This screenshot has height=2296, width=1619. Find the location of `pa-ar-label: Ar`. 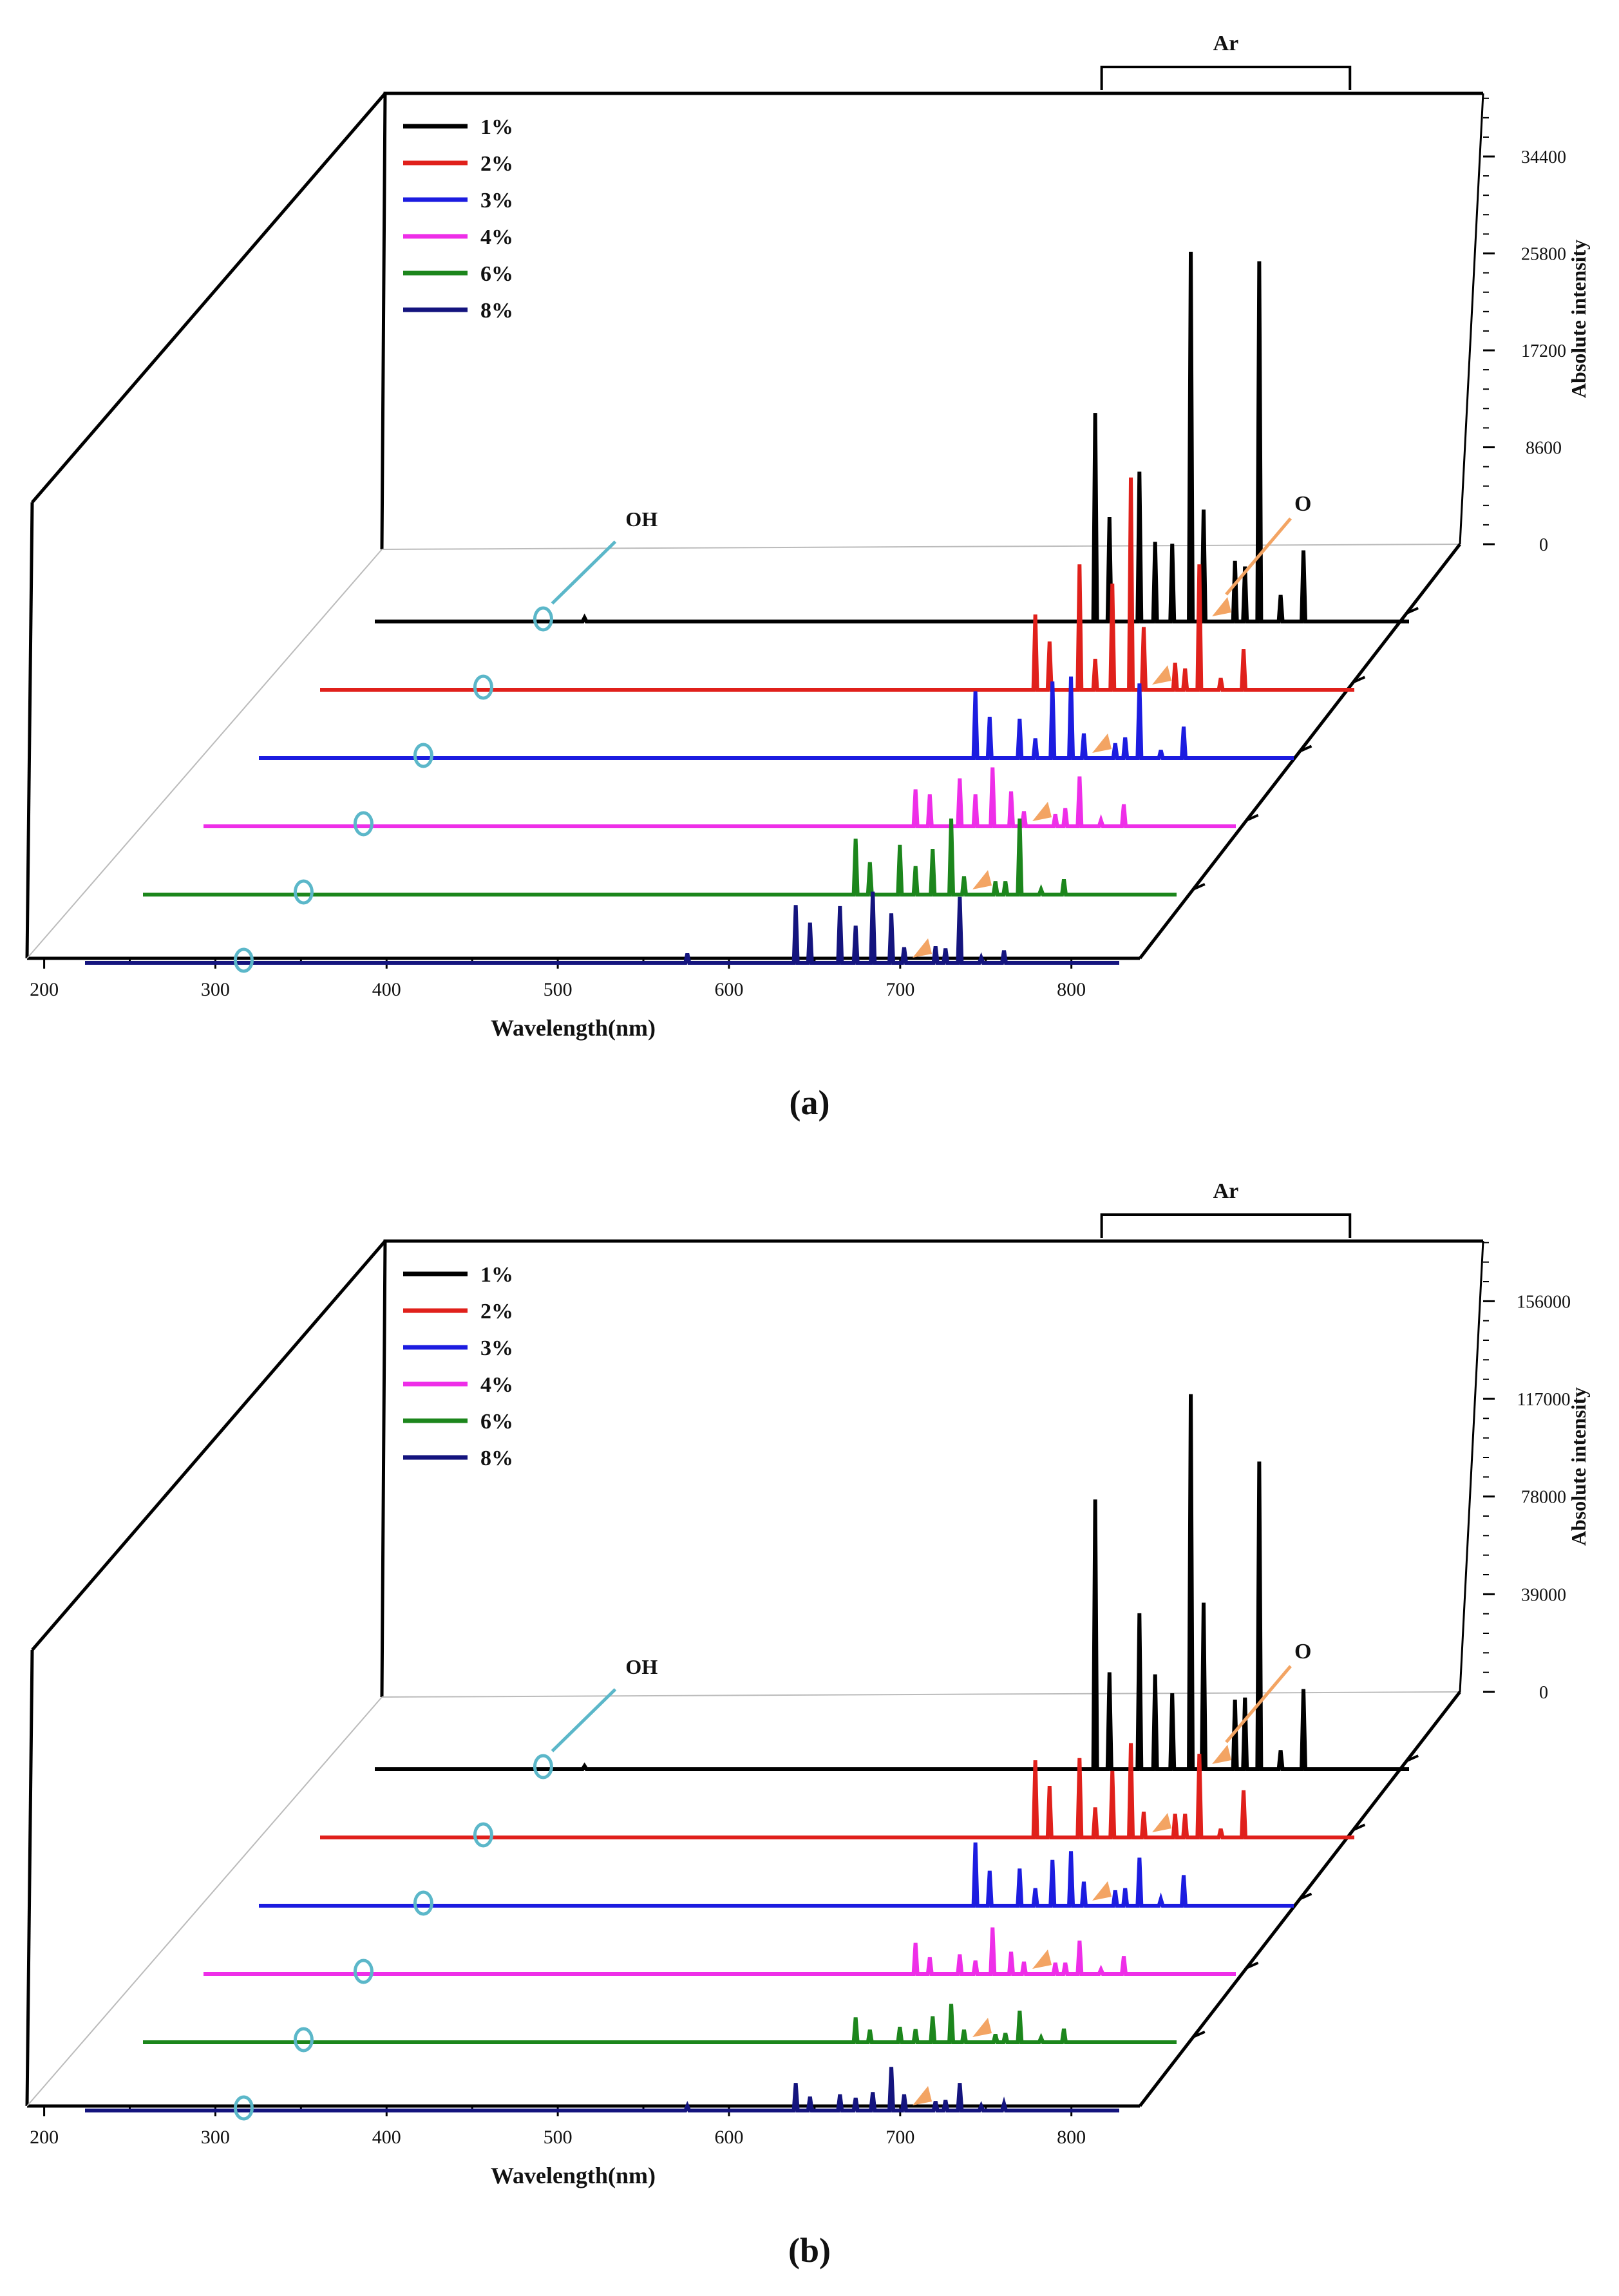

pa-ar-label: Ar is located at coordinates (1226, 44).